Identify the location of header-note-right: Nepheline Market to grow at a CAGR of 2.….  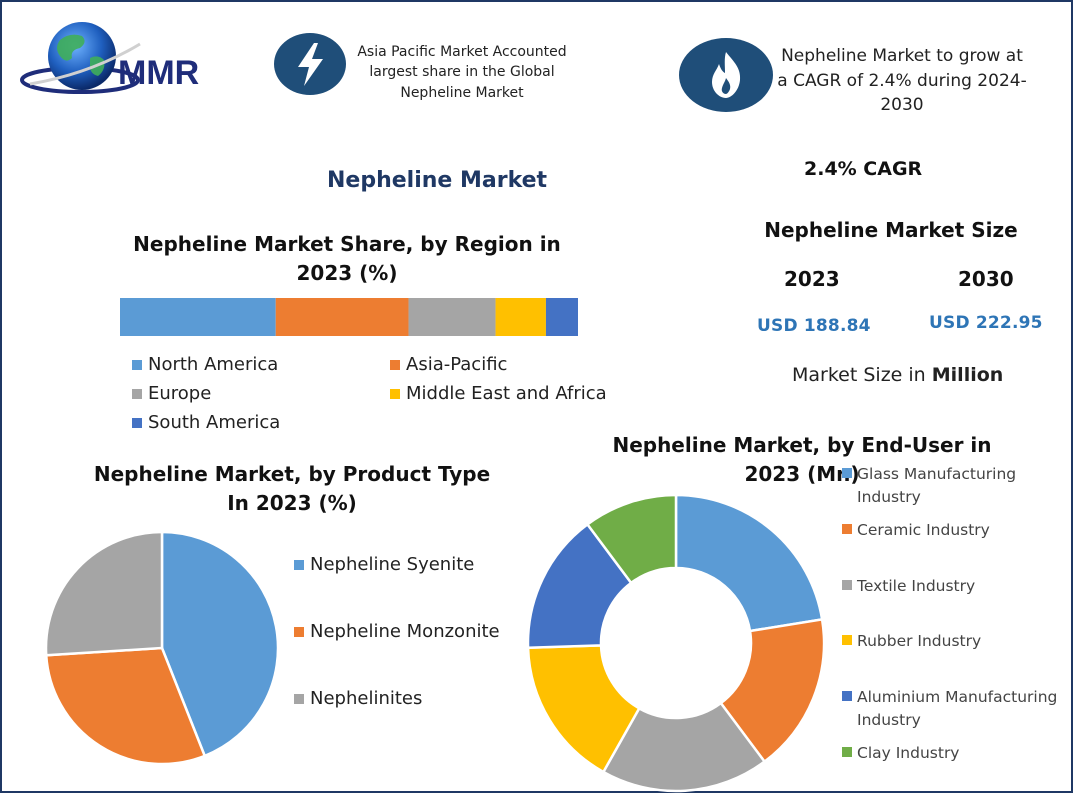
(902, 81).